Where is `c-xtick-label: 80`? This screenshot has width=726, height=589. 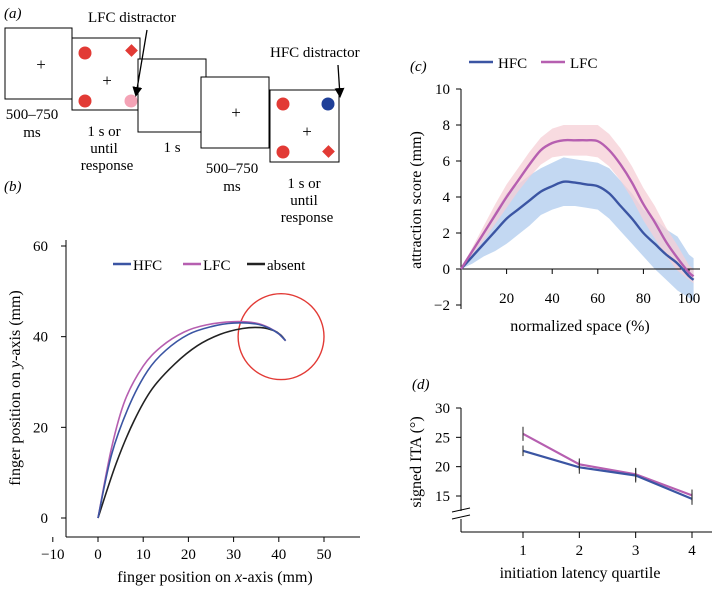 c-xtick-label: 80 is located at coordinates (643, 299).